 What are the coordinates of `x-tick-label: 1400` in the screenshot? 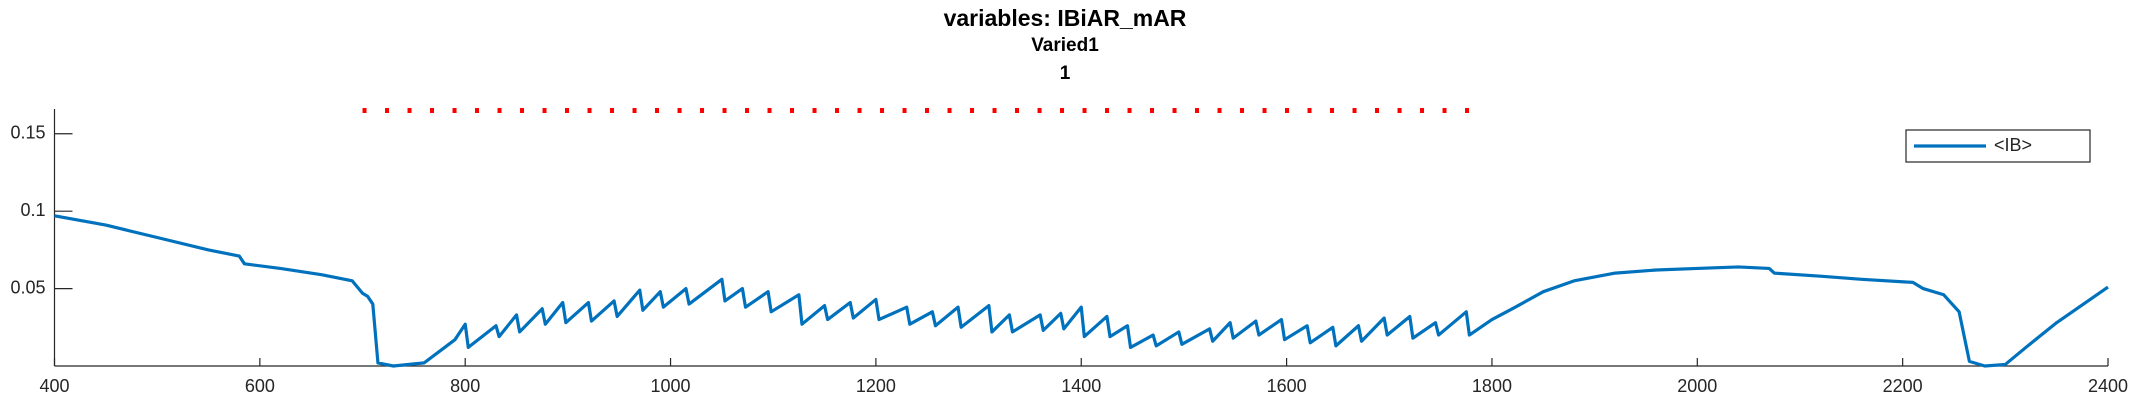 It's located at (1081, 386).